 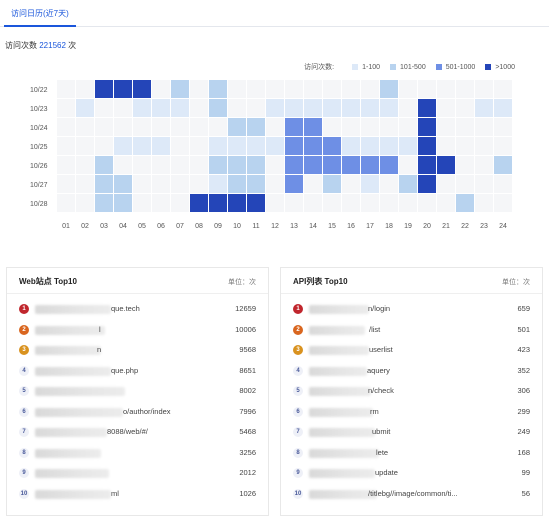 I want to click on legend-item-2: 101-500, so click(x=408, y=67).